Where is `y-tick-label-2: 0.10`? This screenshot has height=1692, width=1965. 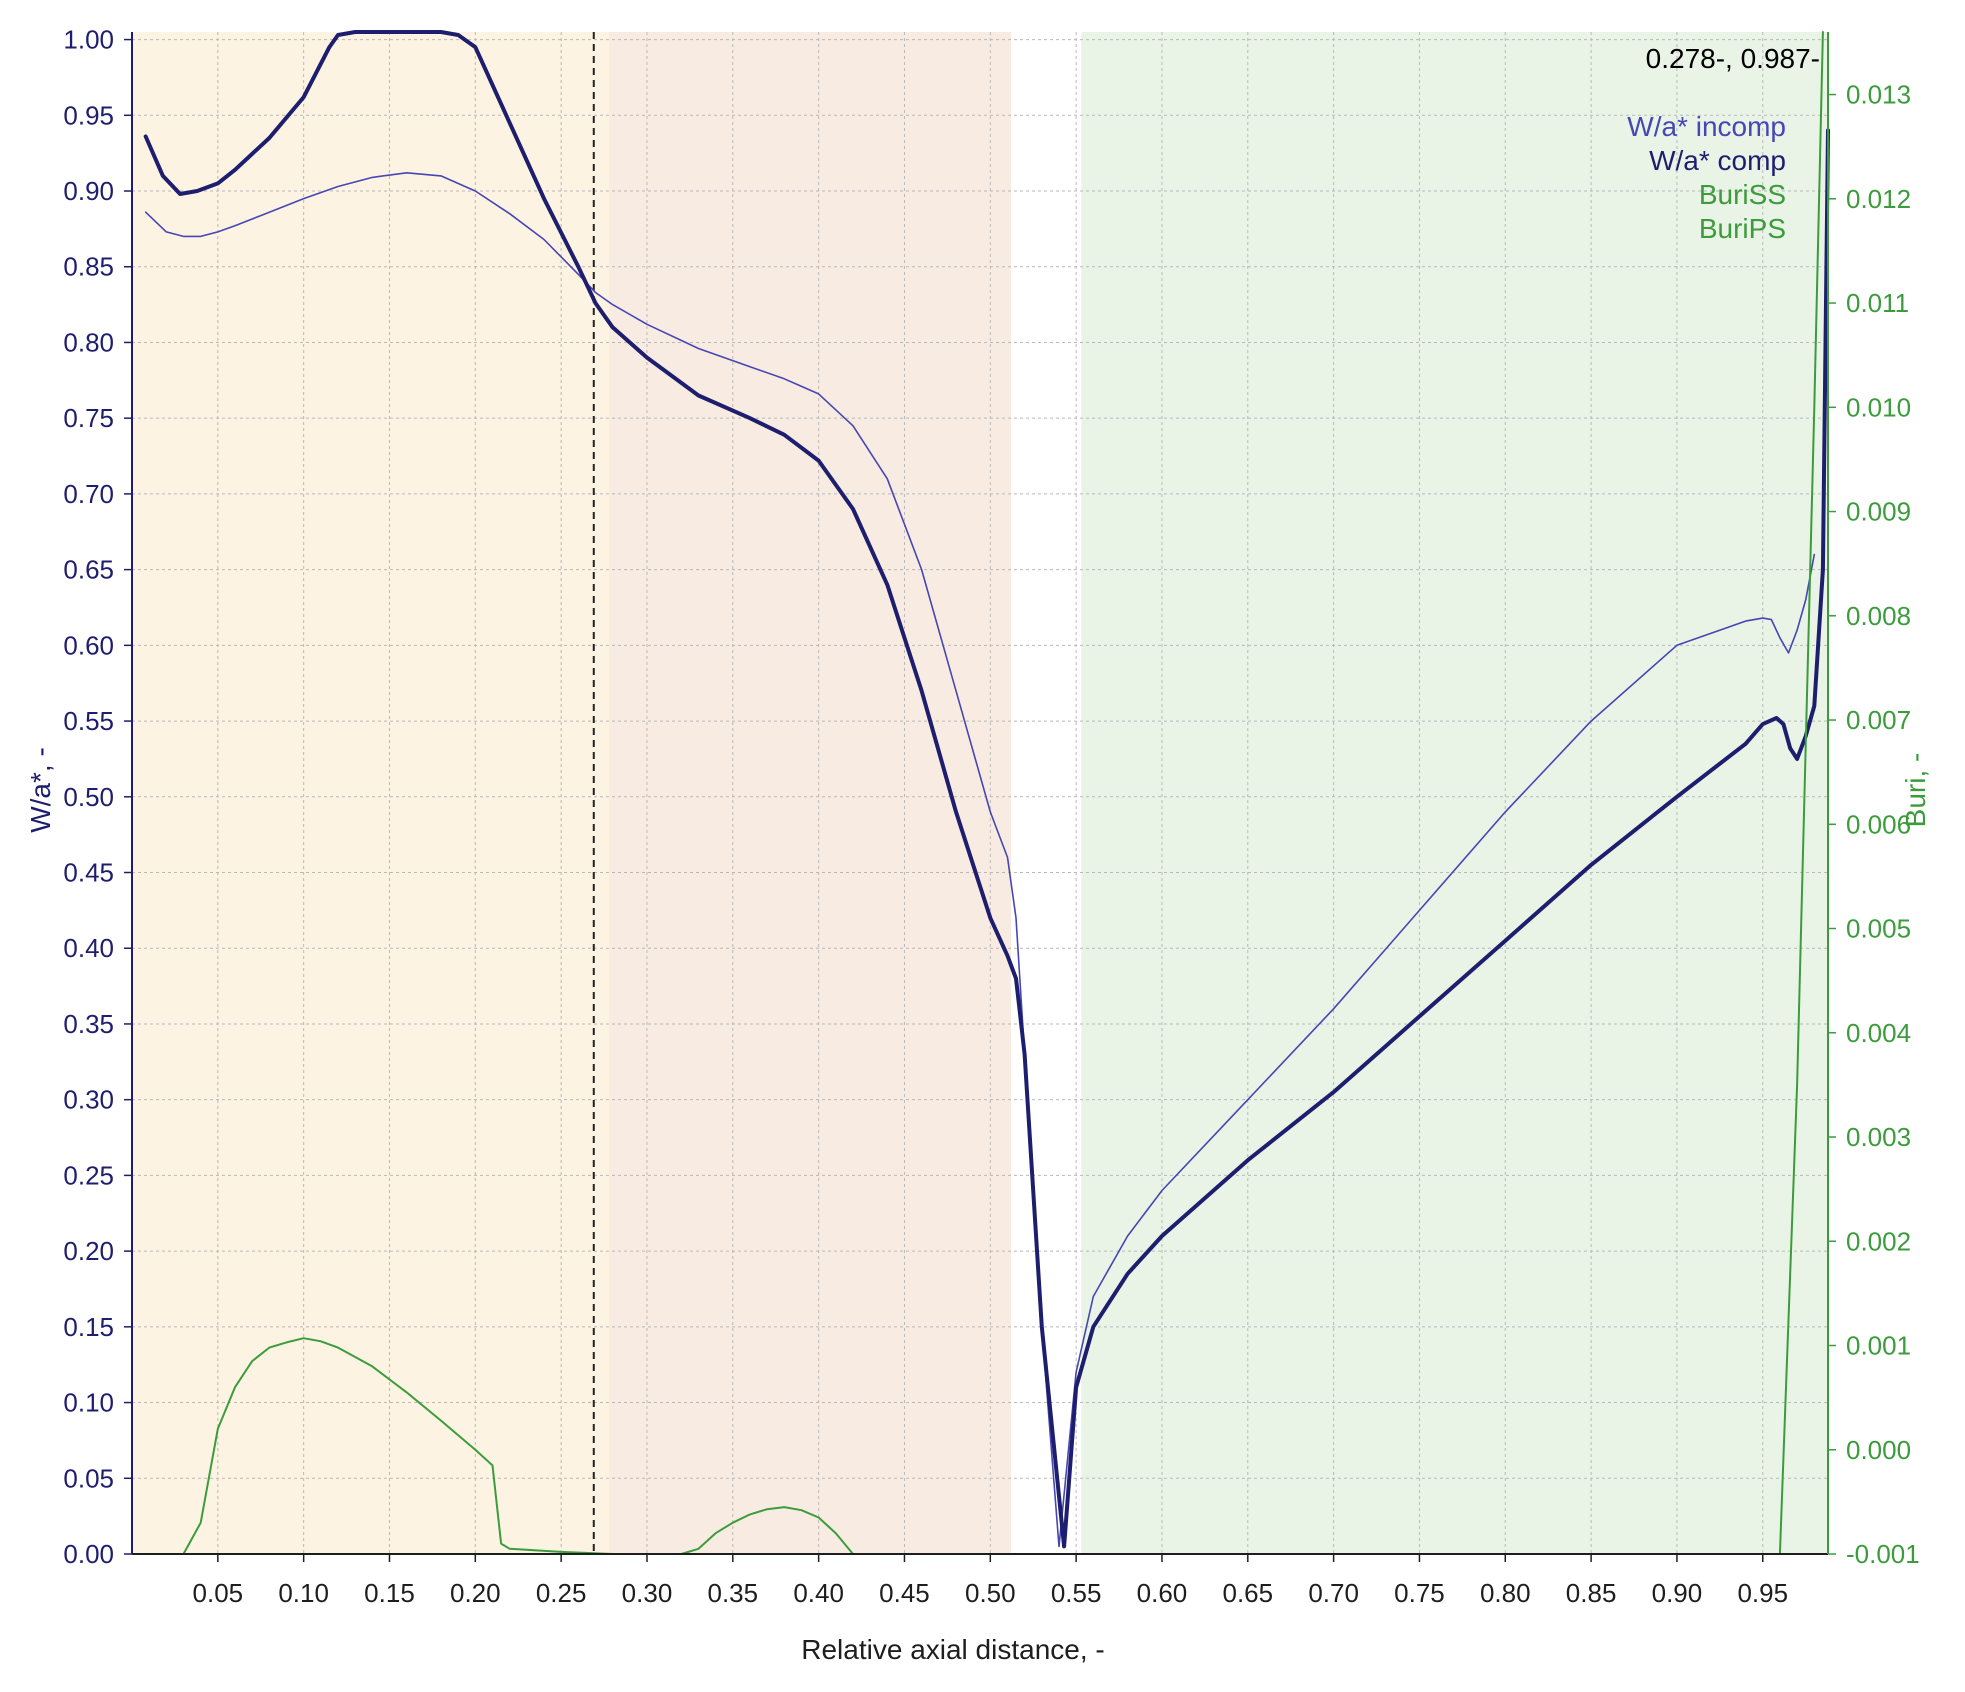
y-tick-label-2: 0.10 is located at coordinates (88, 1403).